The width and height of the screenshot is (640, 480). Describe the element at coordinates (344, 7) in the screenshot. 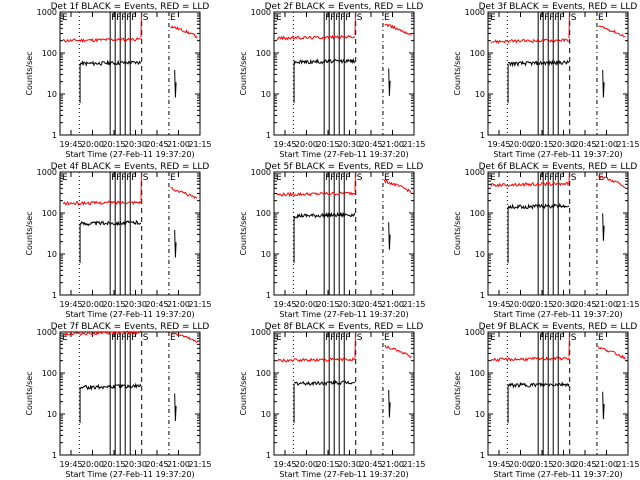

I see `panel-title: Det 2f BLACK = Events, RED = LLD` at that location.